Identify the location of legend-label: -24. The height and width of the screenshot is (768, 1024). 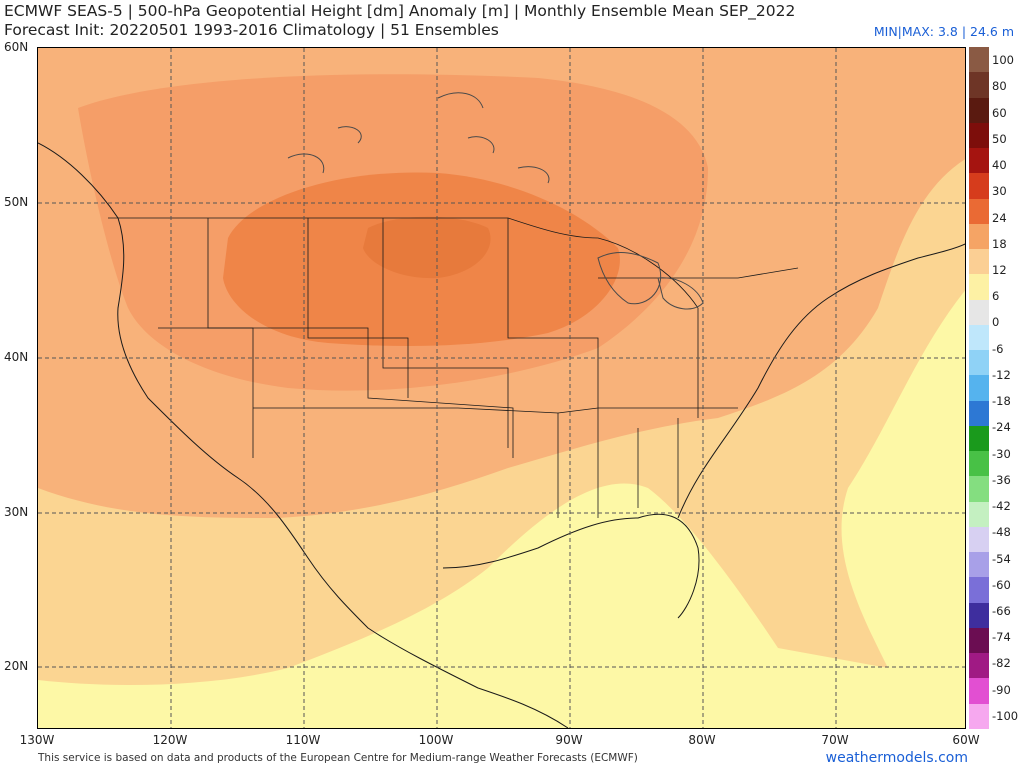
(1001, 427).